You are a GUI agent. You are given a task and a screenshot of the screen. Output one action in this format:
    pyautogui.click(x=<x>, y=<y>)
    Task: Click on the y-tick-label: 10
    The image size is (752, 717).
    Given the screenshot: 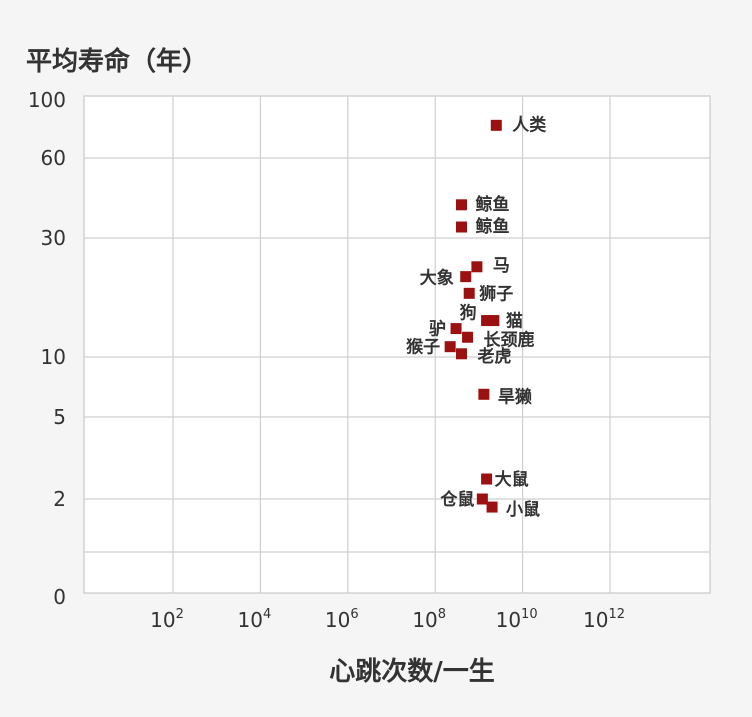 What is the action you would take?
    pyautogui.click(x=53, y=357)
    